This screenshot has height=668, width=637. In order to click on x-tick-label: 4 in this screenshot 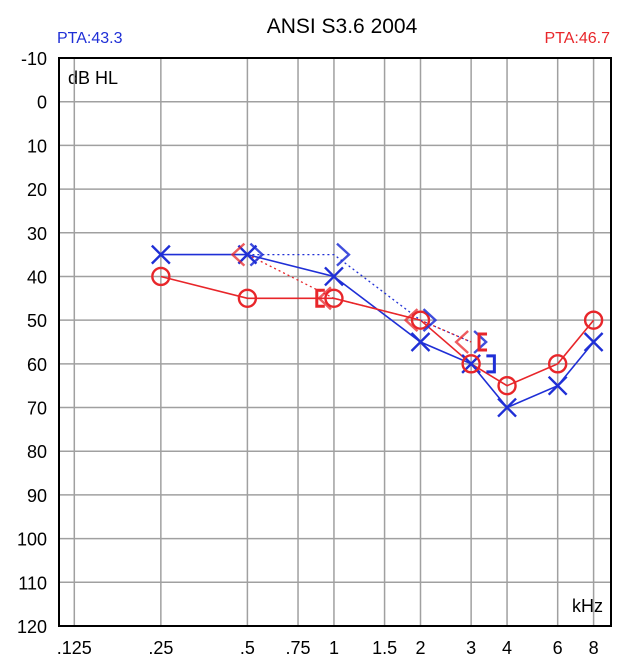, I will do `click(507, 648)`.